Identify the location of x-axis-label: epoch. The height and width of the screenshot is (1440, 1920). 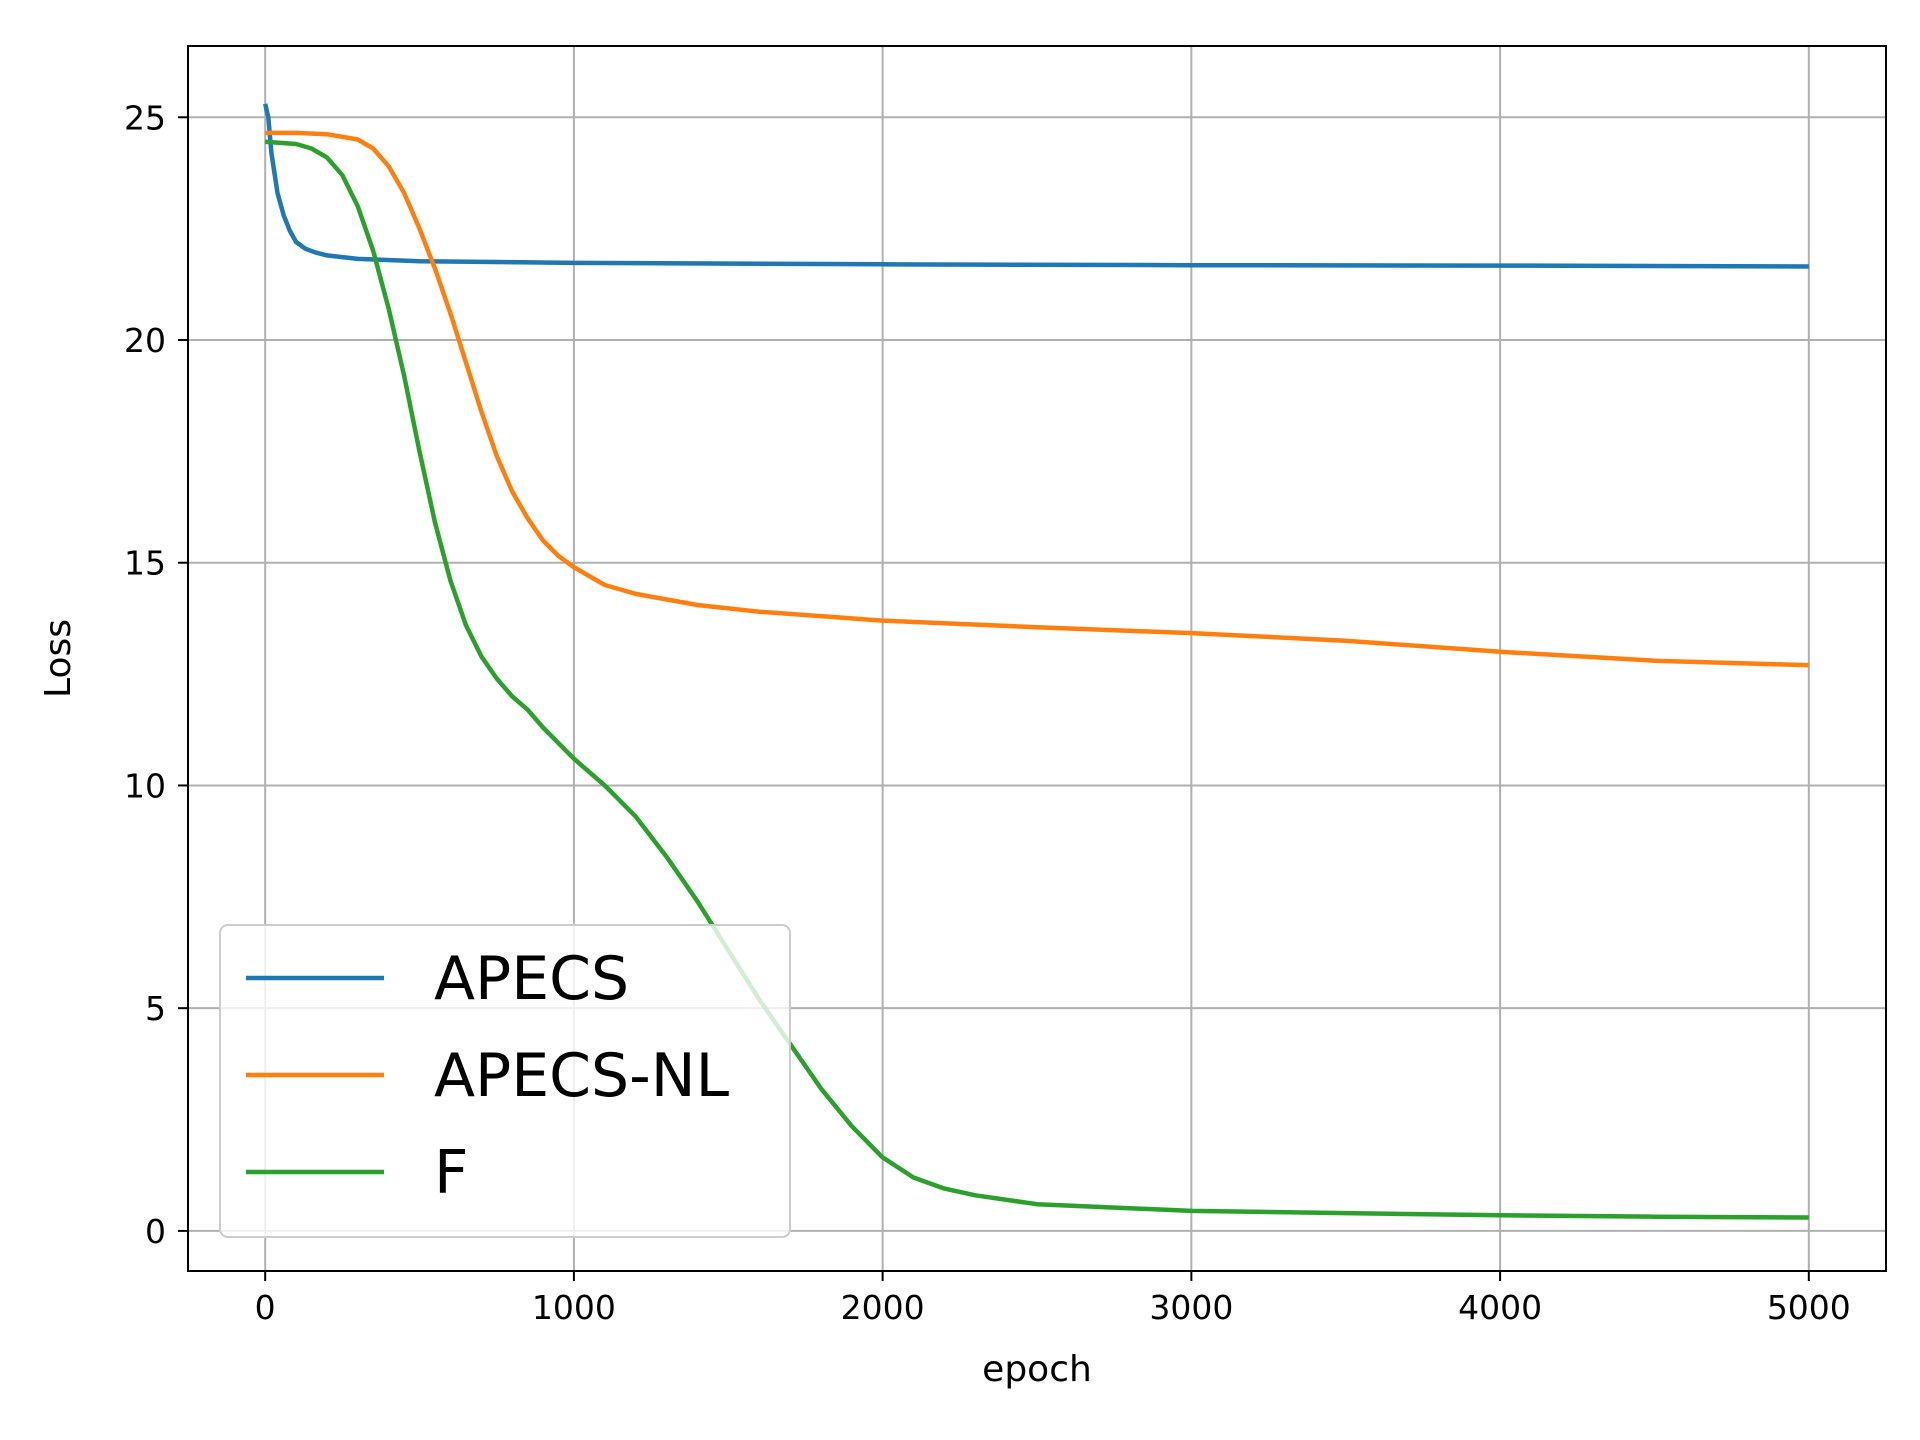
(1037, 1369).